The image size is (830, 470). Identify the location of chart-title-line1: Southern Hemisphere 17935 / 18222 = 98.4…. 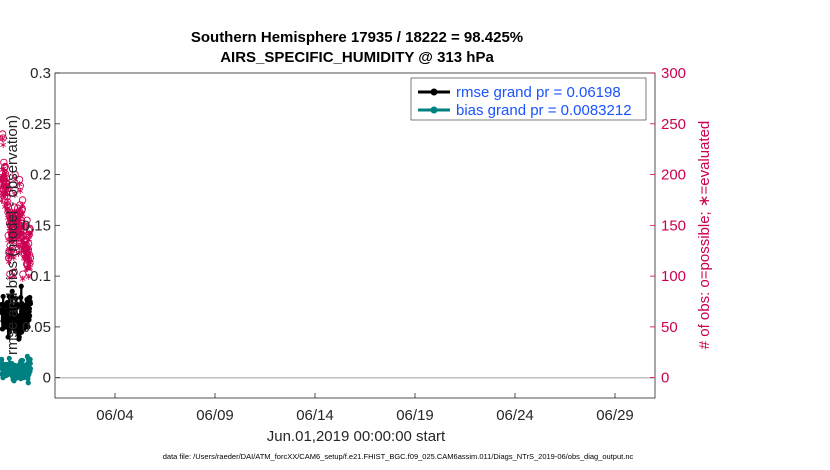
(357, 37).